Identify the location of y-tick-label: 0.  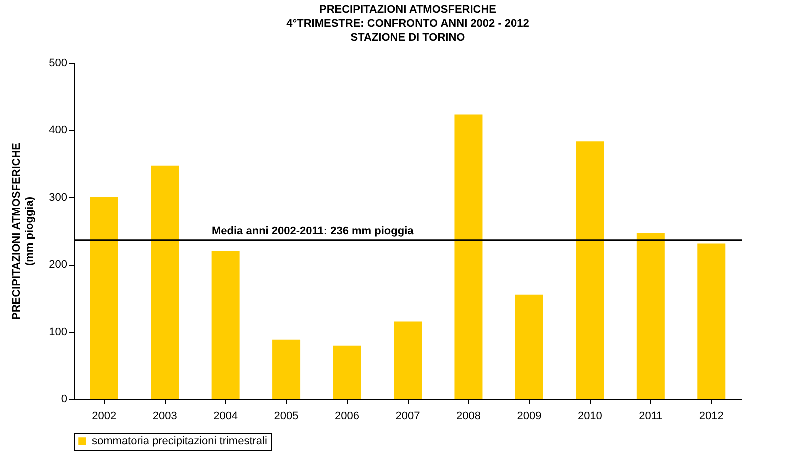
(64, 400).